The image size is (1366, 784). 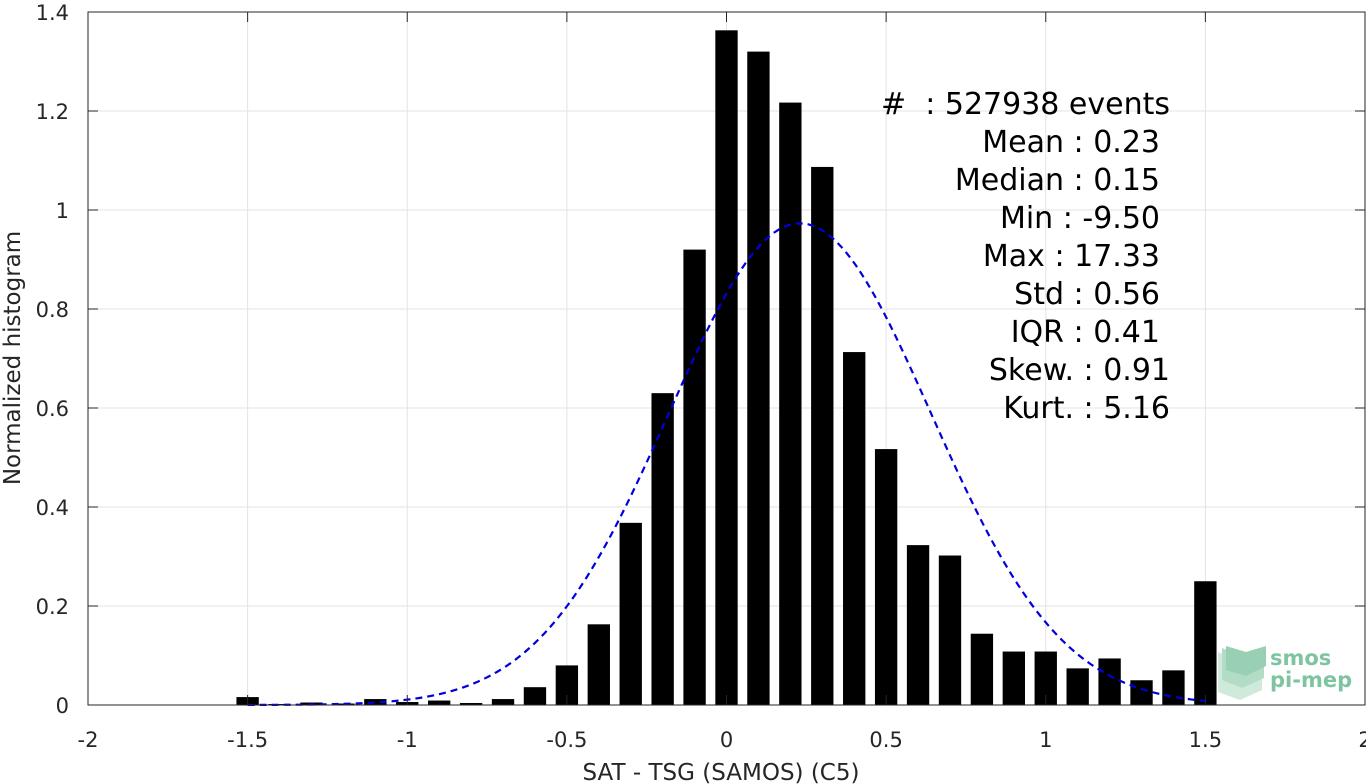 I want to click on stat-line-0: # : 527938 events, so click(x=1025, y=104).